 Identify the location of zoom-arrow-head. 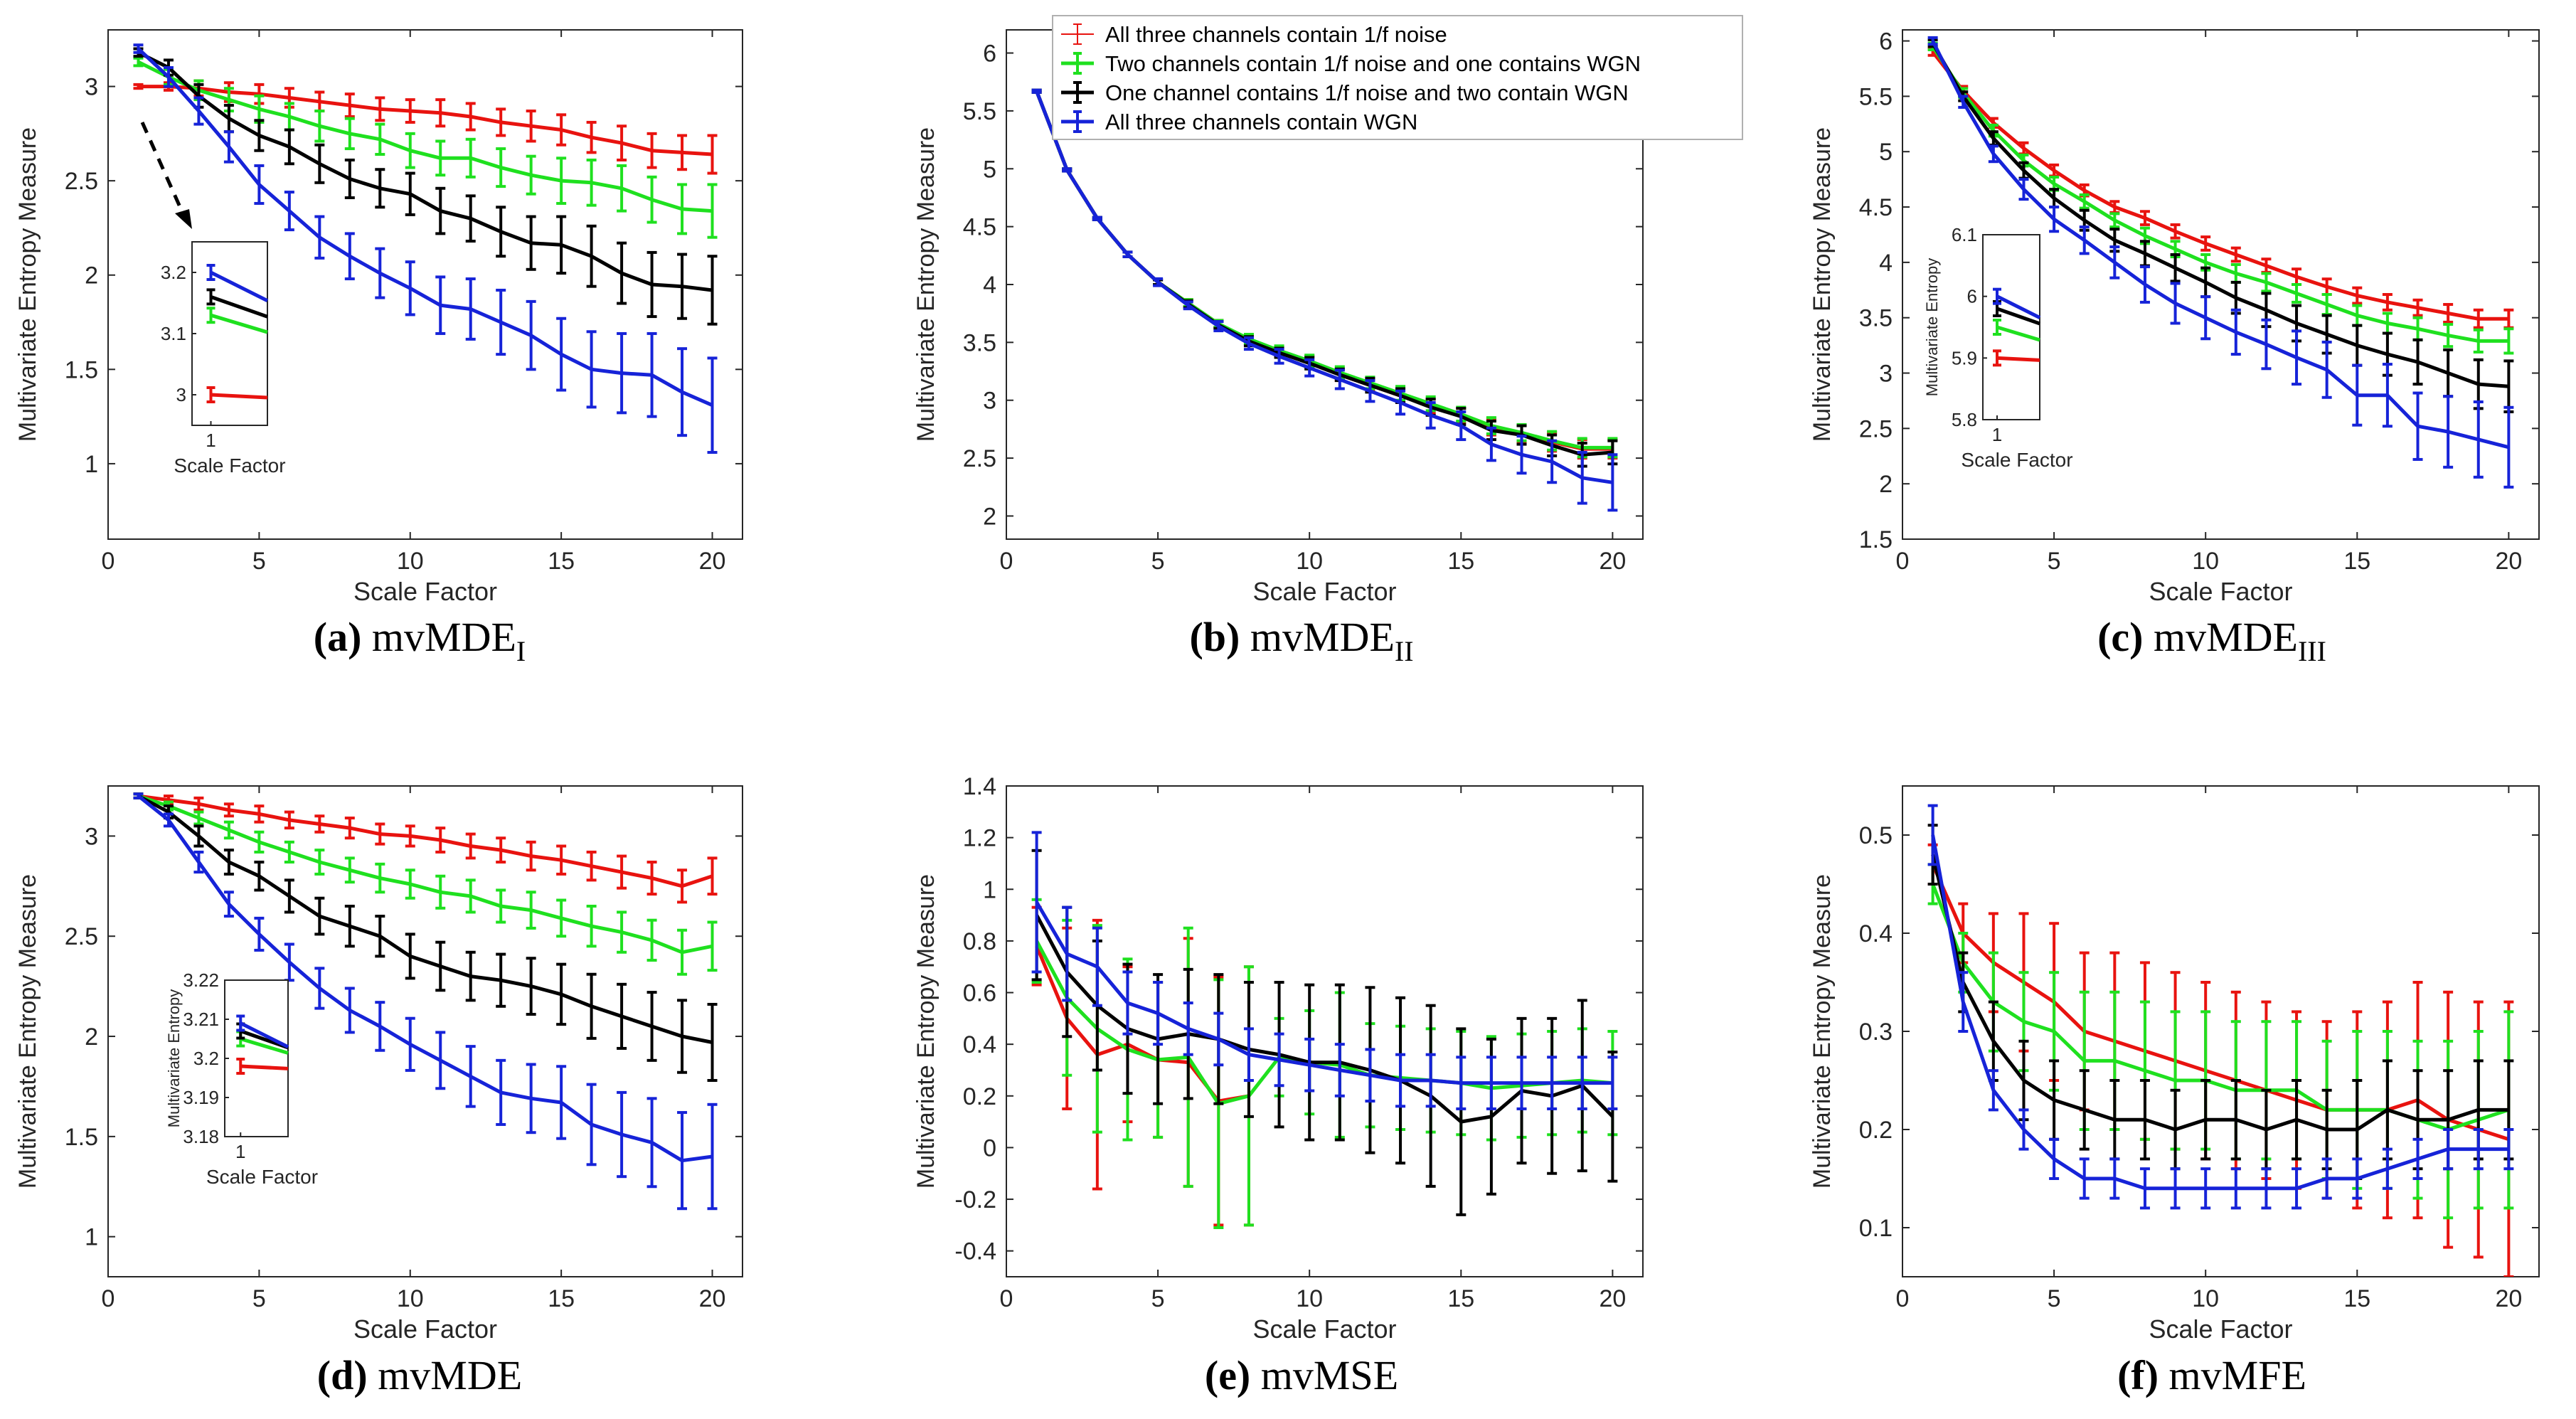
(183, 219).